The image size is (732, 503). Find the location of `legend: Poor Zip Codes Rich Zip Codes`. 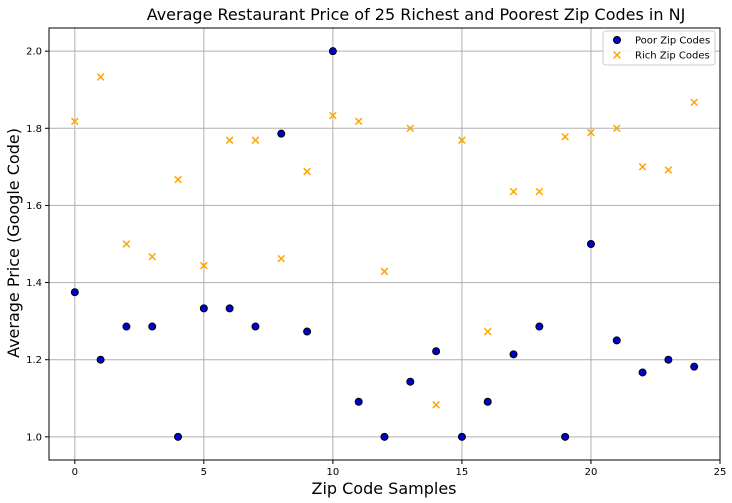

legend: Poor Zip Codes Rich Zip Codes is located at coordinates (659, 48).